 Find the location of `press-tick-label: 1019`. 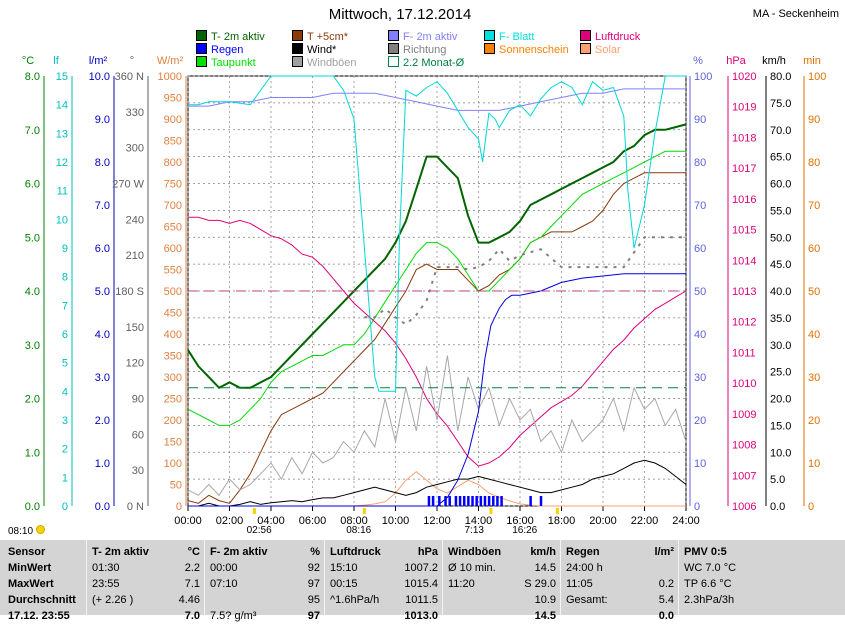

press-tick-label: 1019 is located at coordinates (744, 108).